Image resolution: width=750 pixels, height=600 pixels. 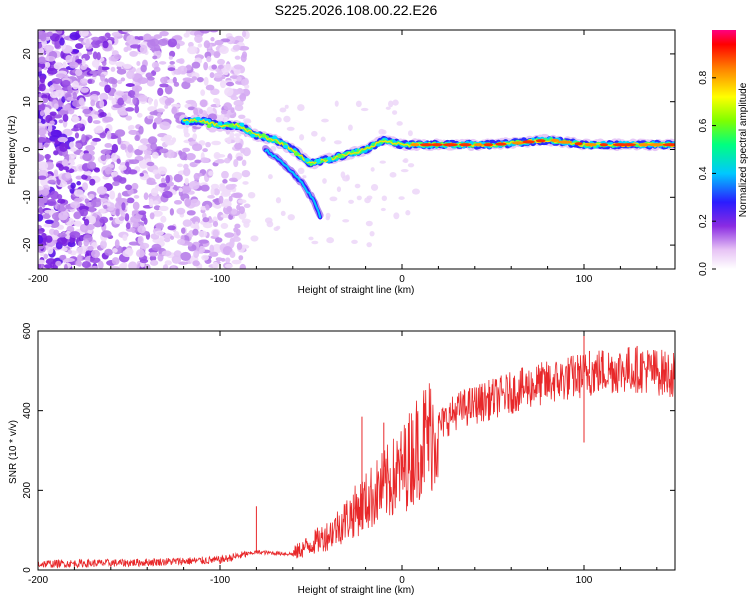 What do you see at coordinates (584, 279) in the screenshot?
I see `spectrogram-xtick-label: 100` at bounding box center [584, 279].